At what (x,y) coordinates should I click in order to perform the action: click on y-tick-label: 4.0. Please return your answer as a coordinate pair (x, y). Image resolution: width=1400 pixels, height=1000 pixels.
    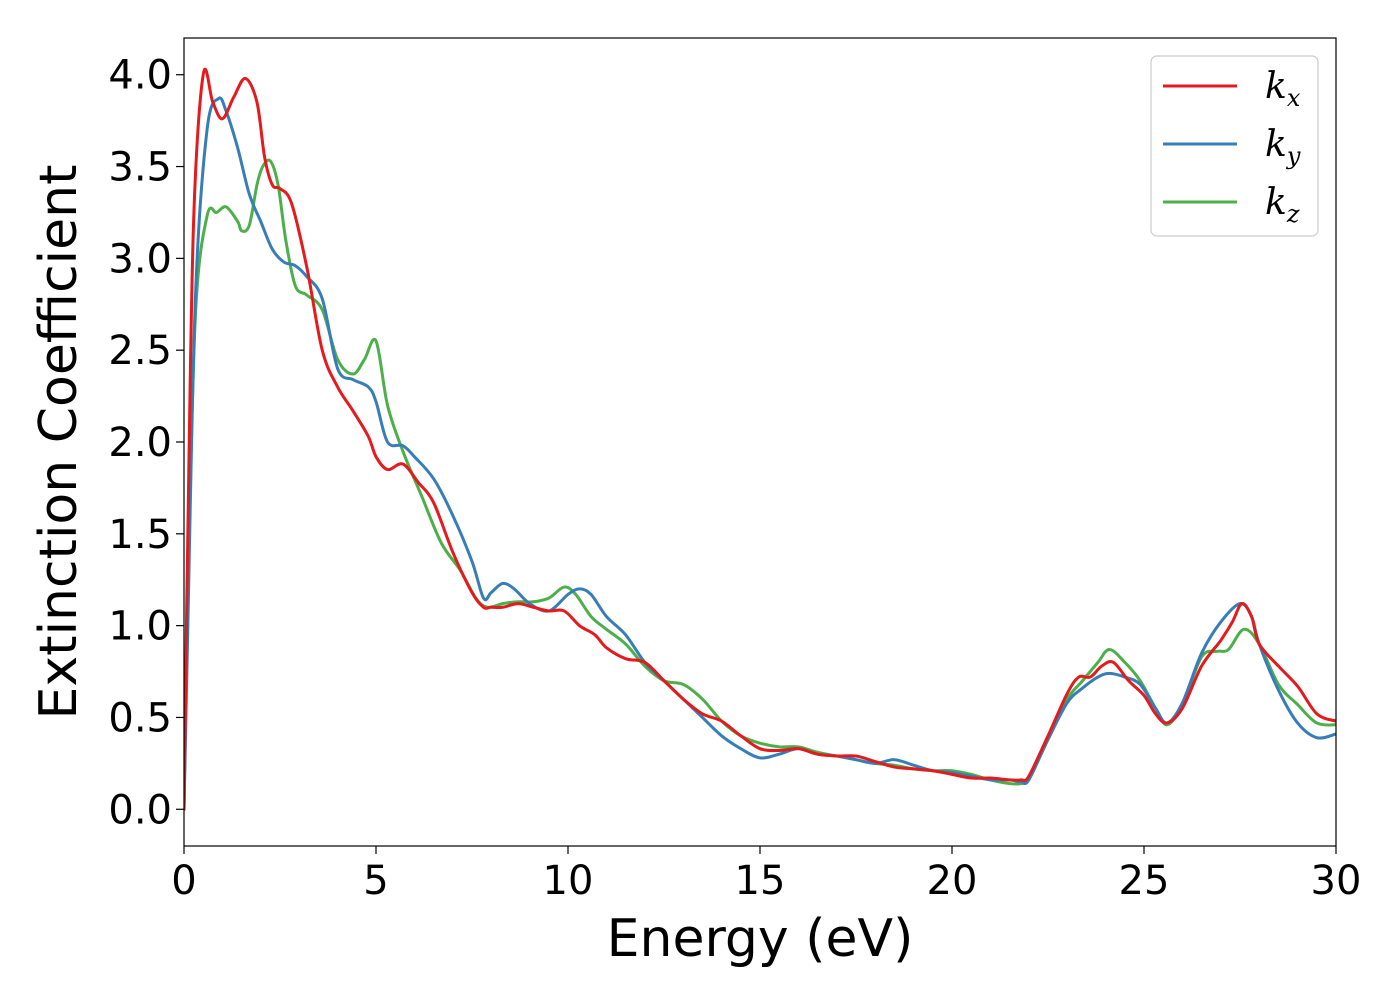
    Looking at the image, I should click on (140, 76).